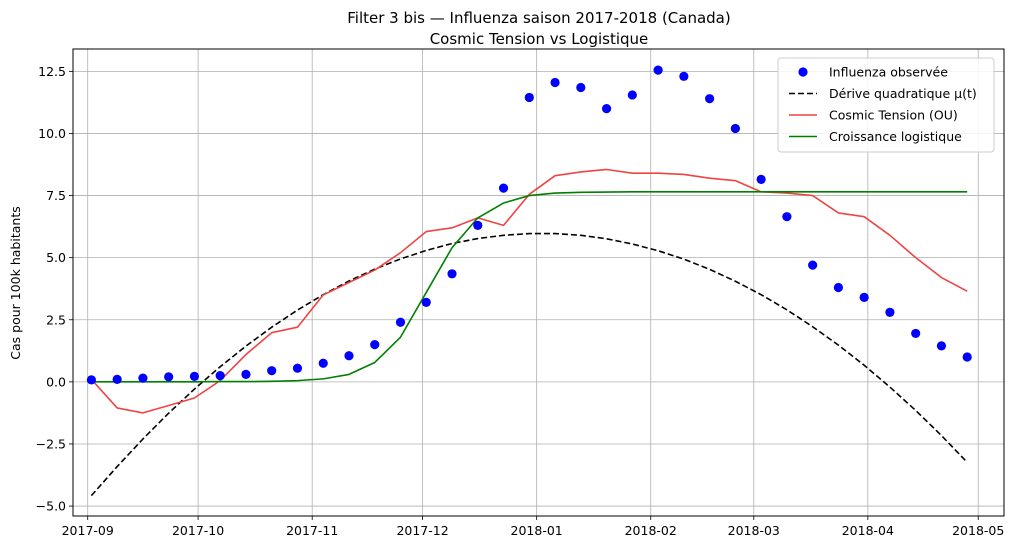  Describe the element at coordinates (52, 71) in the screenshot. I see `y-tick-label: 12.5` at that location.